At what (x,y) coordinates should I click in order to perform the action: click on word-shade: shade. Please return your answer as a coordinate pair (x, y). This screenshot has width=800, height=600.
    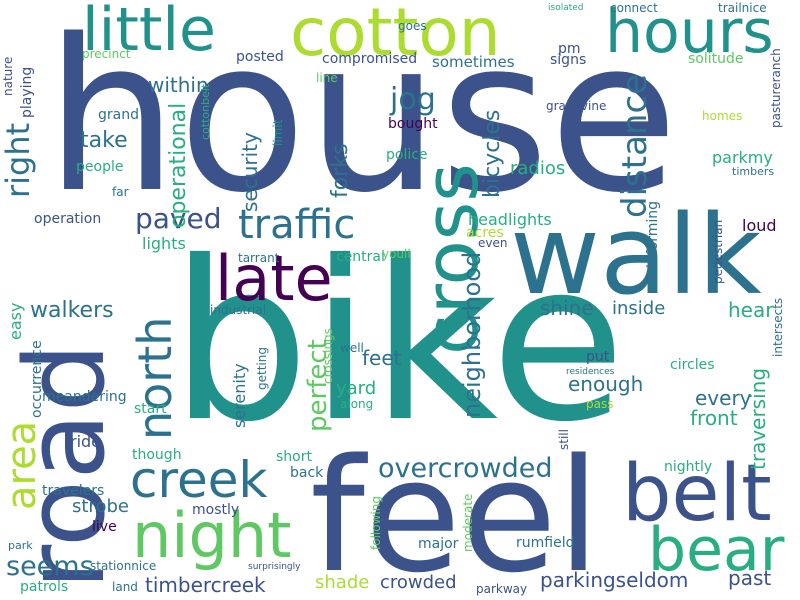
    Looking at the image, I should click on (342, 582).